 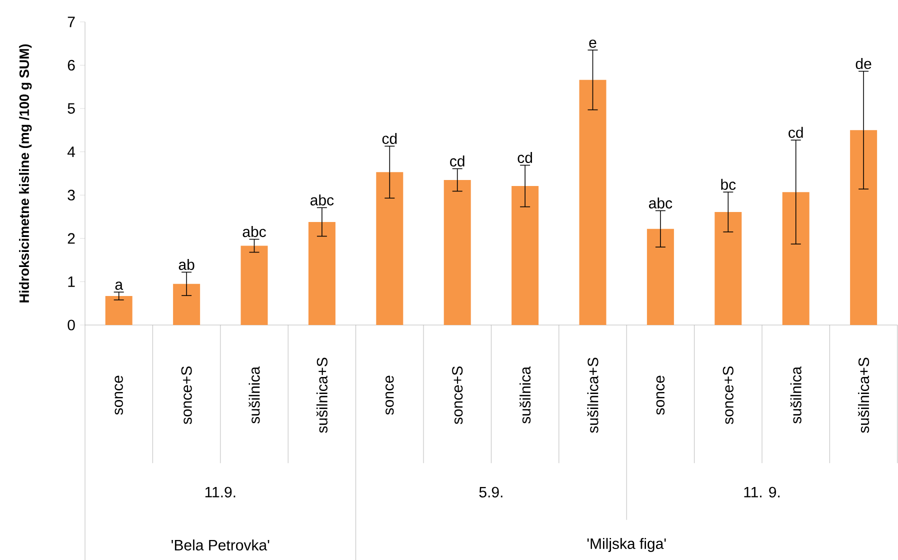 What do you see at coordinates (762, 492) in the screenshot?
I see `text: 11. 9.` at bounding box center [762, 492].